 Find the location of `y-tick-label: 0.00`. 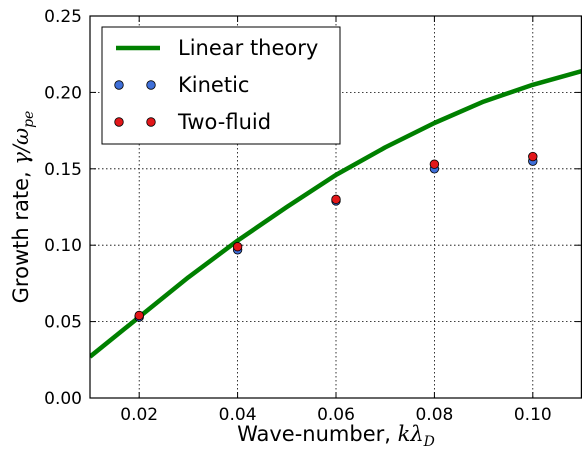

y-tick-label: 0.00 is located at coordinates (63, 399).